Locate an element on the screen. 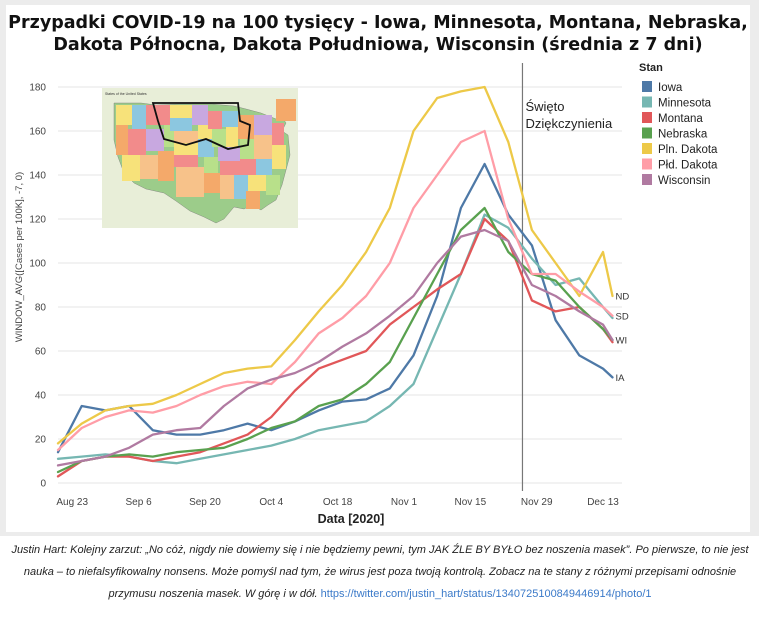  y-tick-label: 160 is located at coordinates (37, 132).